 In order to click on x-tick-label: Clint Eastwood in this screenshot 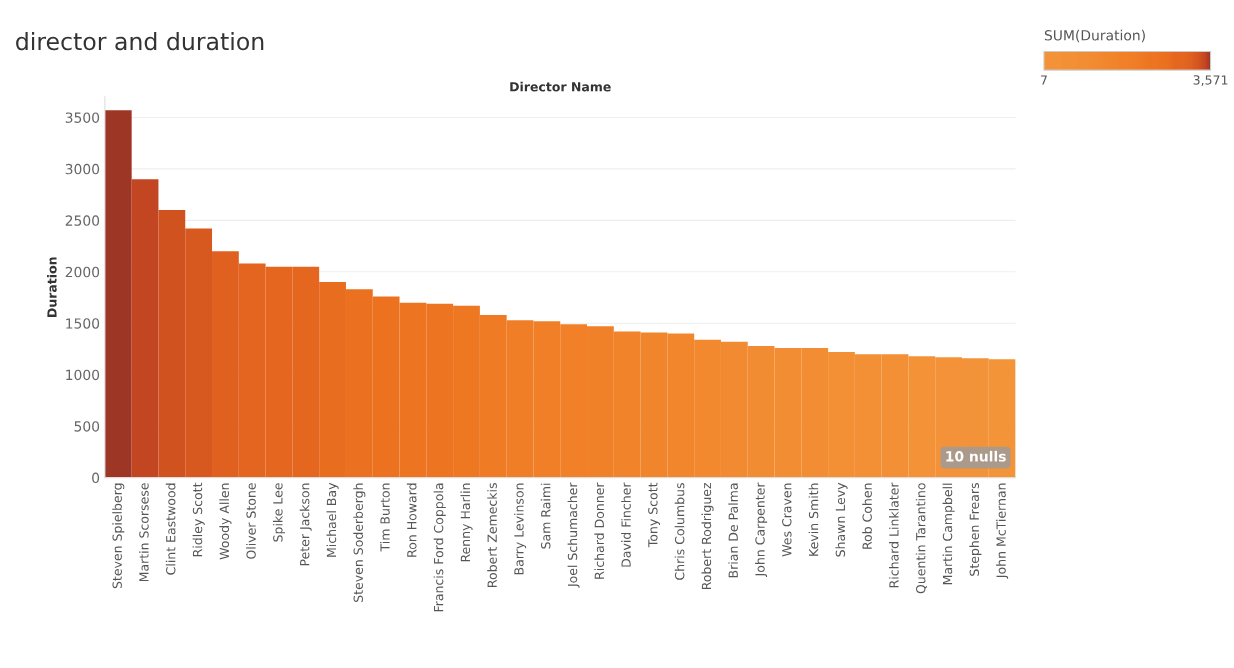, I will do `click(170, 529)`.